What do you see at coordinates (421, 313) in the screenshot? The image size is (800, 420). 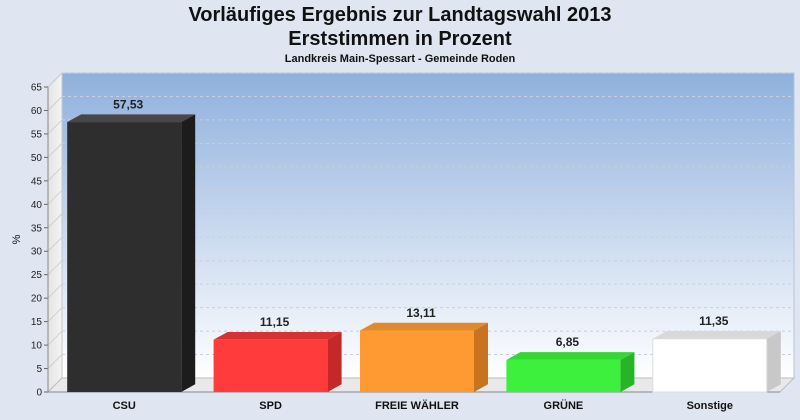 I see `bar-value-label: 13,11` at bounding box center [421, 313].